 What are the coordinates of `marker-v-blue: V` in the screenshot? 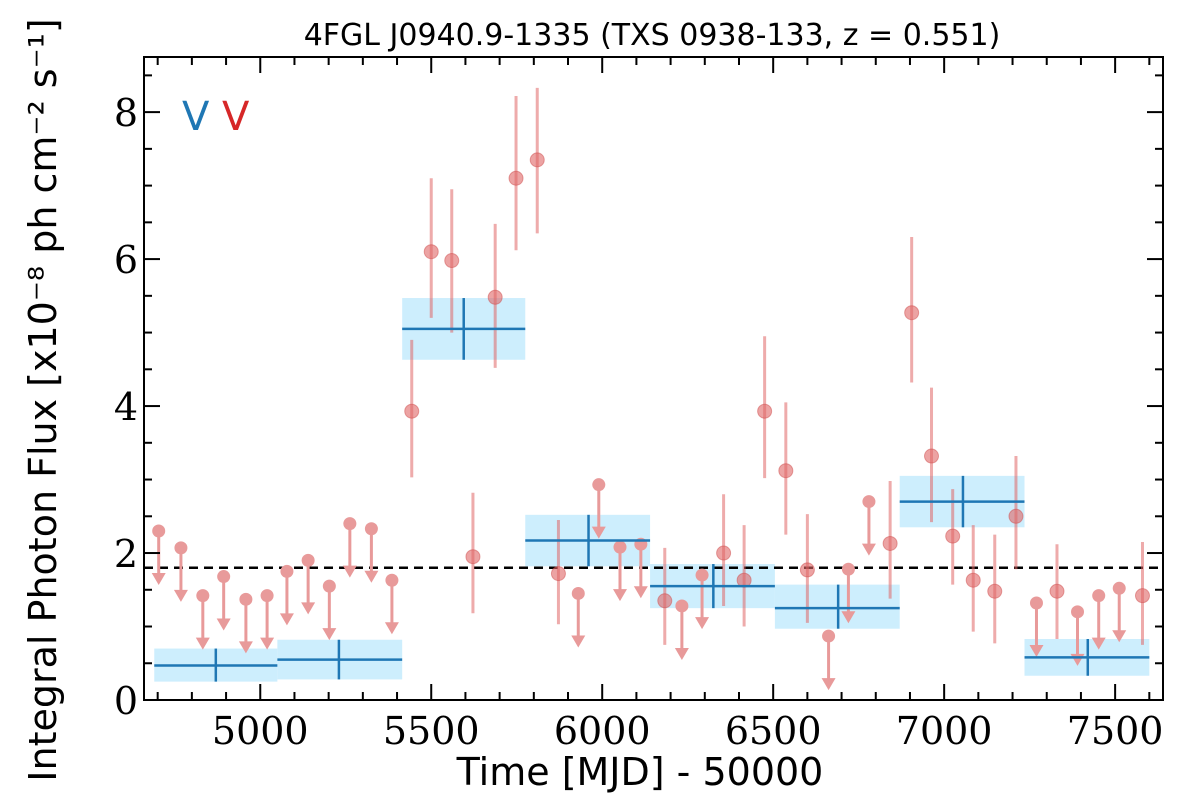 It's located at (196, 117).